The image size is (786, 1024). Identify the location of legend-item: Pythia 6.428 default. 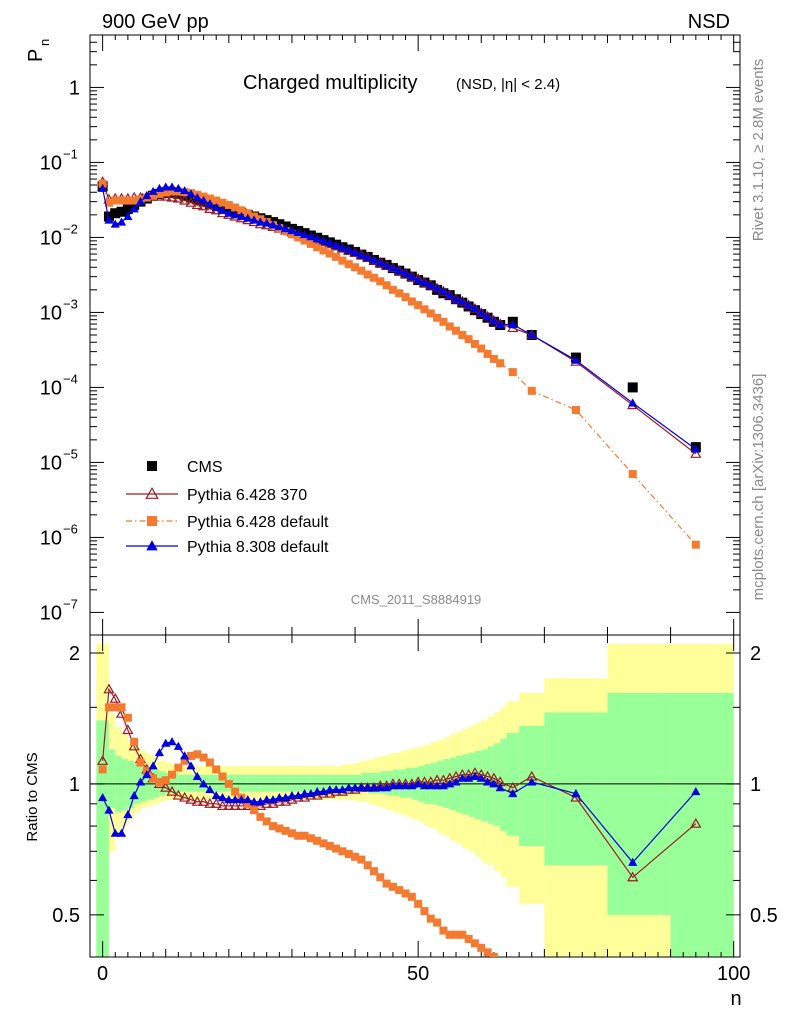
(227, 522).